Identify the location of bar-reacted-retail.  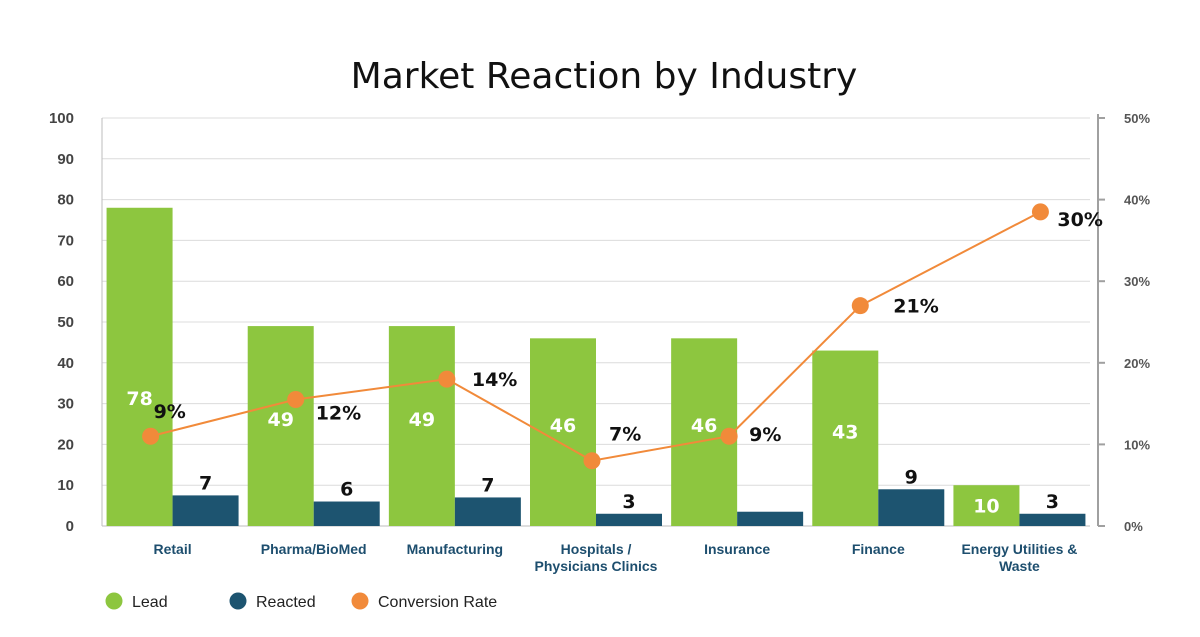
(205, 510).